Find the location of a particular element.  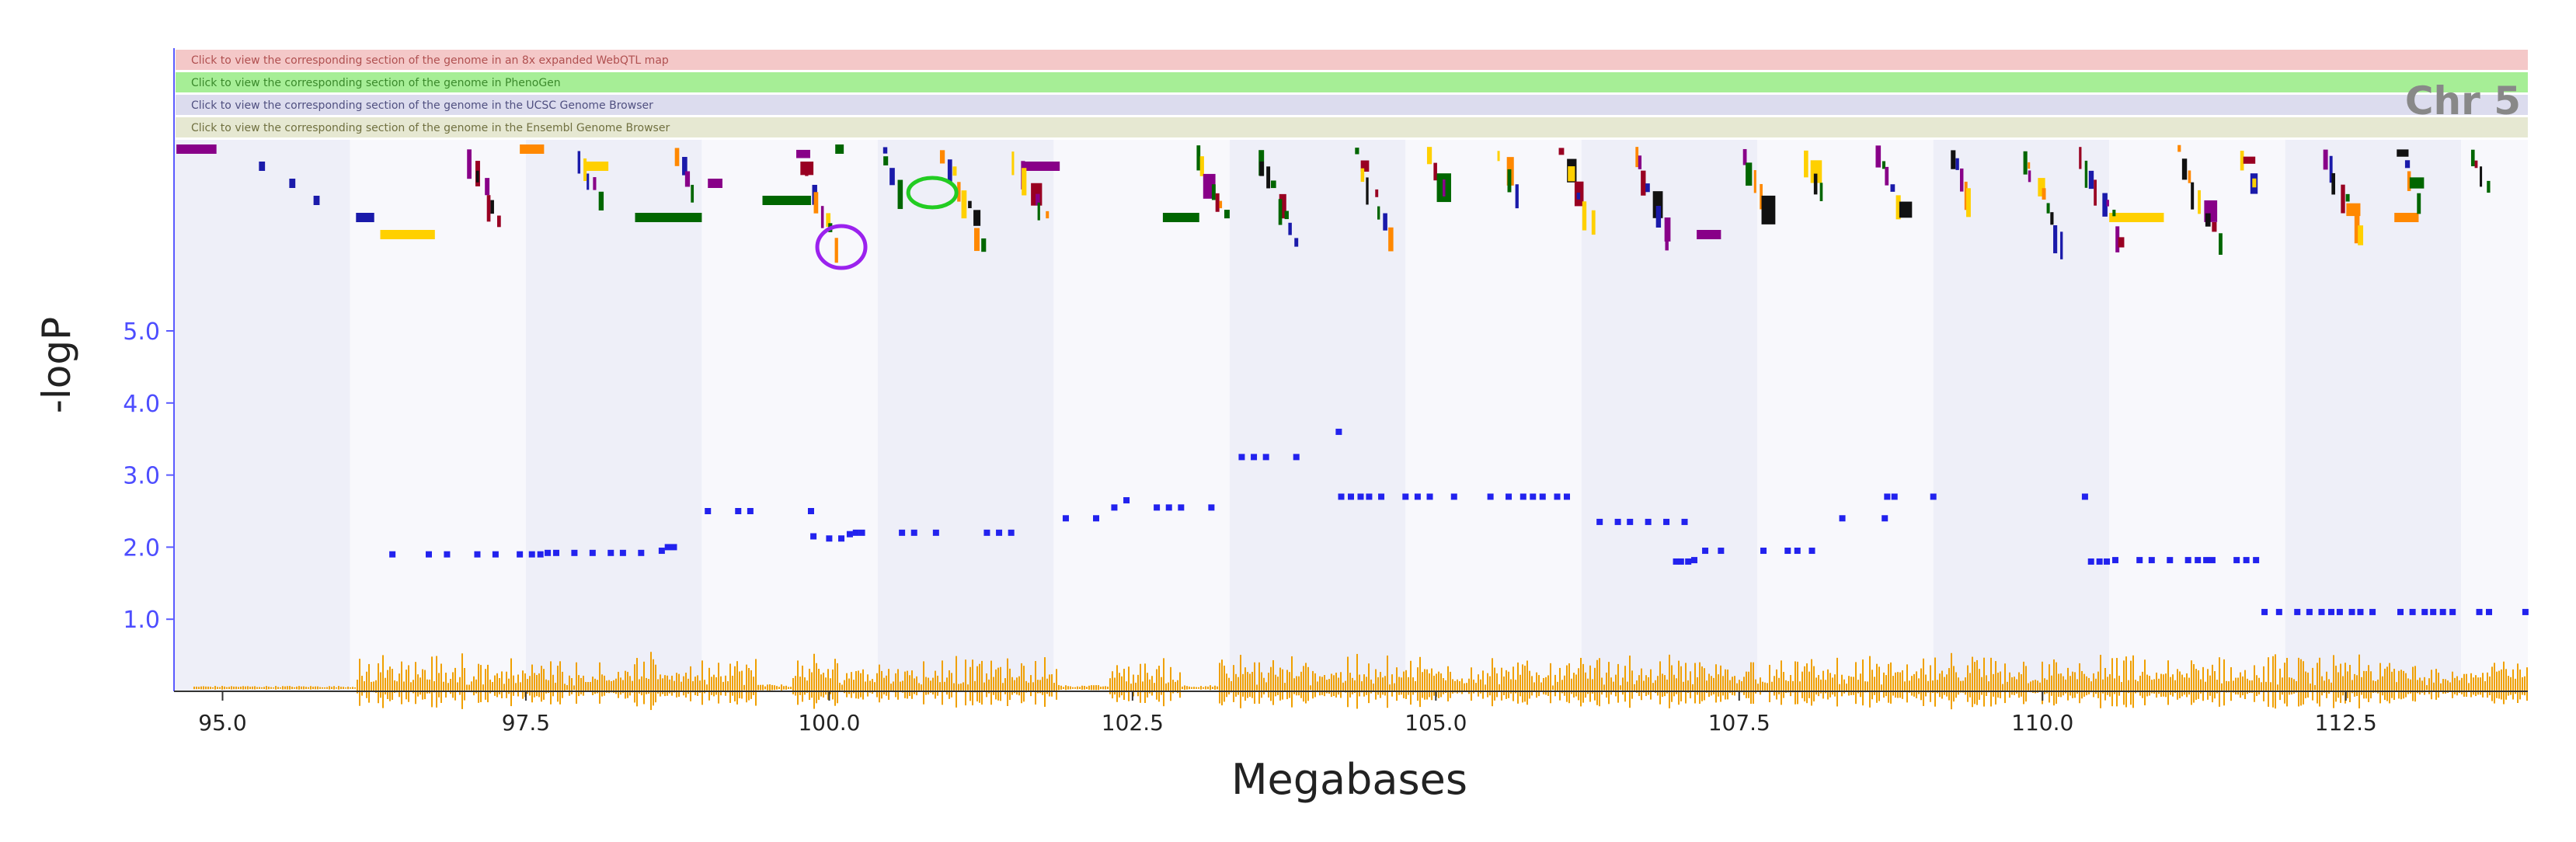

y-tick-label: 5.0 is located at coordinates (141, 332).